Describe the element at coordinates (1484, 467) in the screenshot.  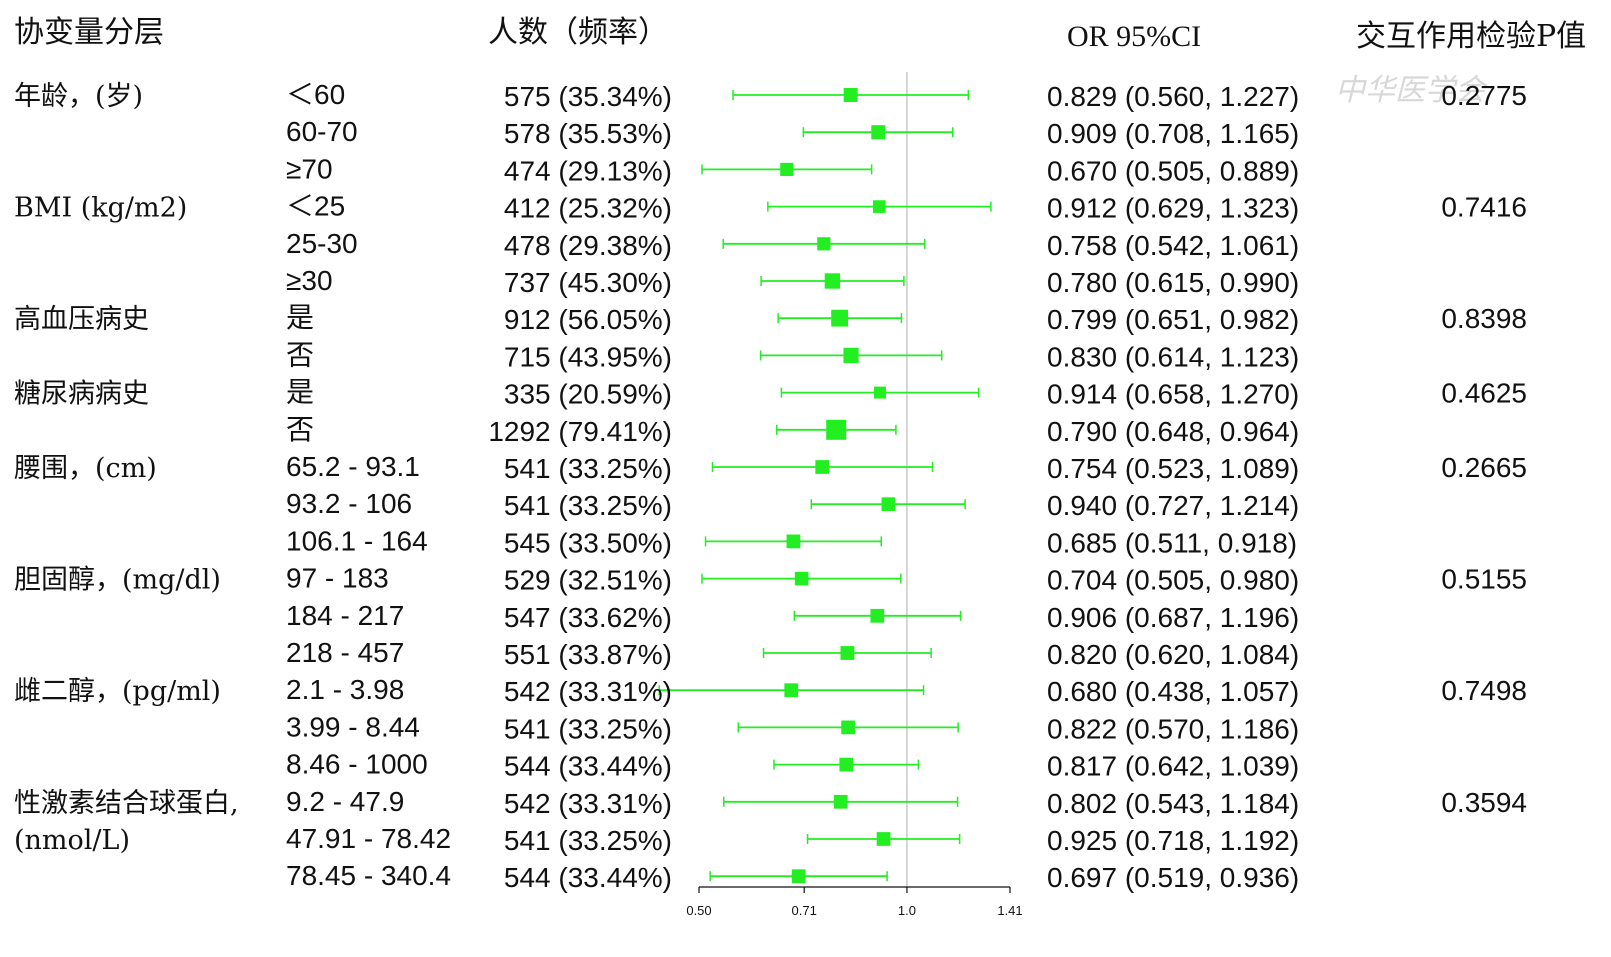
I see `interaction-p-value: 0.2665` at that location.